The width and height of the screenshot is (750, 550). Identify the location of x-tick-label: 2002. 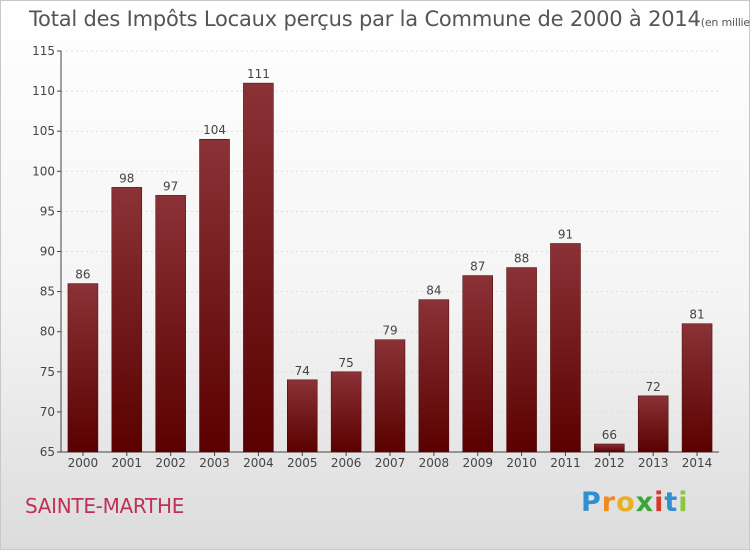
(170, 463).